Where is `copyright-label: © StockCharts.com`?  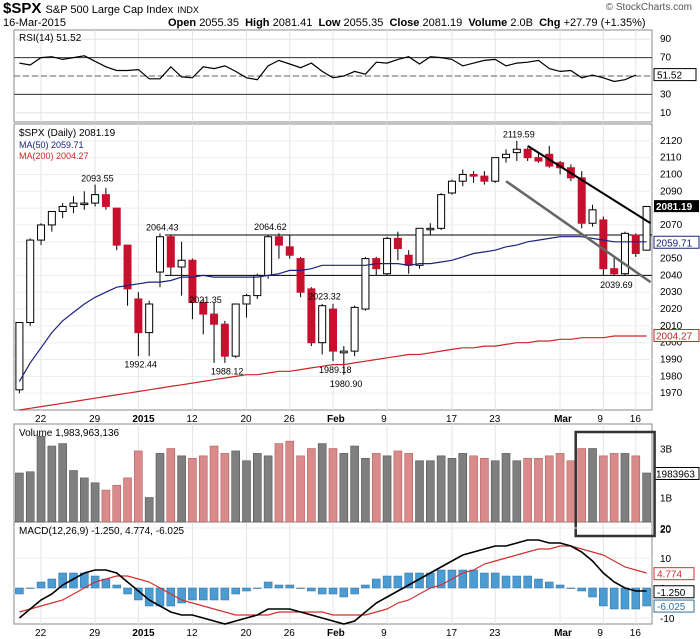 copyright-label: © StockCharts.com is located at coordinates (648, 7).